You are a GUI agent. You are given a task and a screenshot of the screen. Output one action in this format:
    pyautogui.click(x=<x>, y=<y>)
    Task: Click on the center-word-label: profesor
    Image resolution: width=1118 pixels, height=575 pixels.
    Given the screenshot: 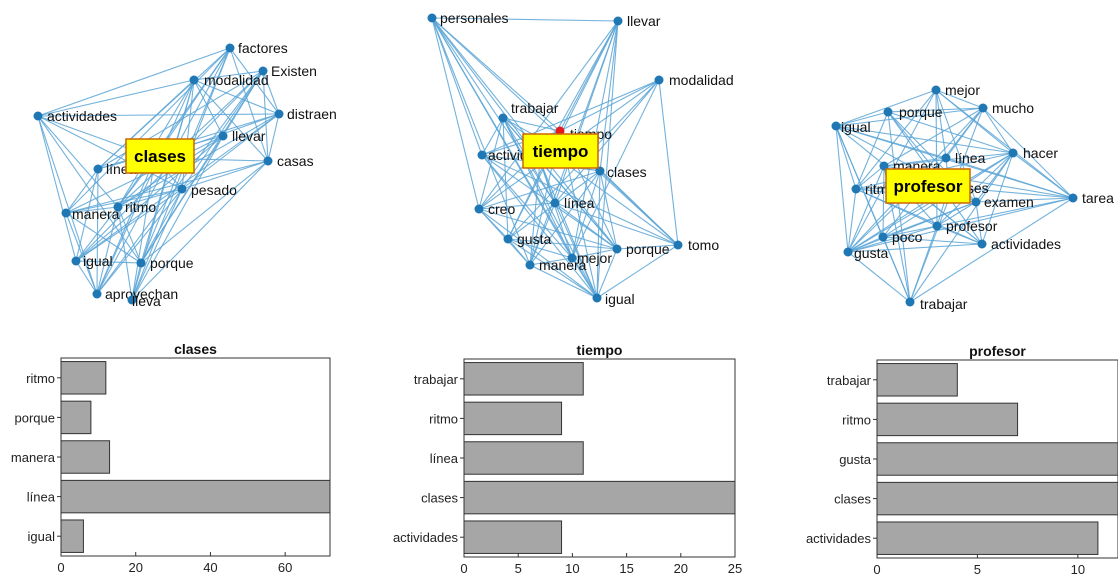 What is the action you would take?
    pyautogui.click(x=928, y=186)
    